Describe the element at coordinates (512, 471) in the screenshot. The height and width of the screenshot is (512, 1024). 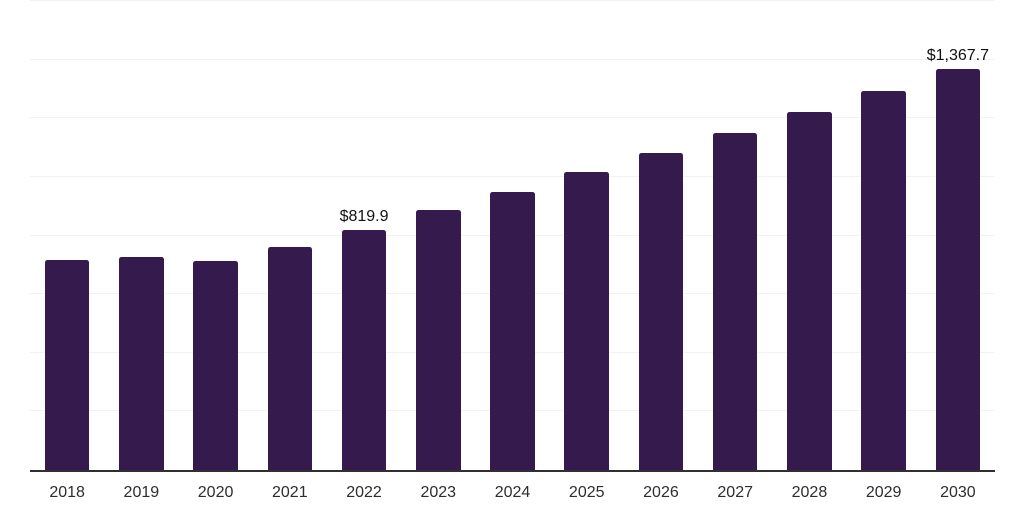
I see `x-axis-line` at that location.